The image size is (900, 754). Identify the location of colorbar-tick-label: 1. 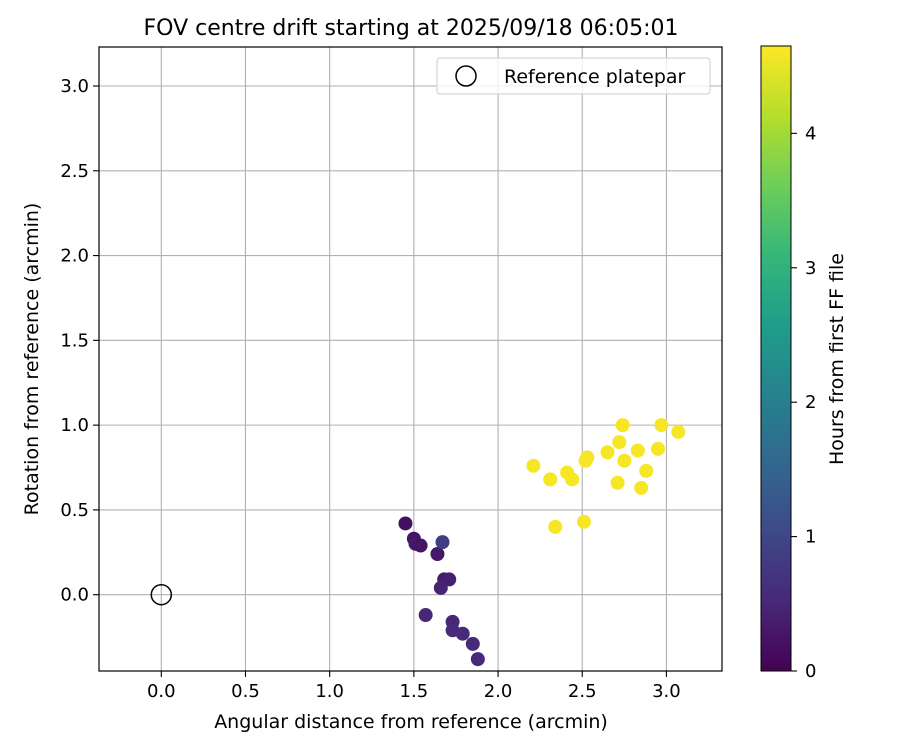
(810, 537).